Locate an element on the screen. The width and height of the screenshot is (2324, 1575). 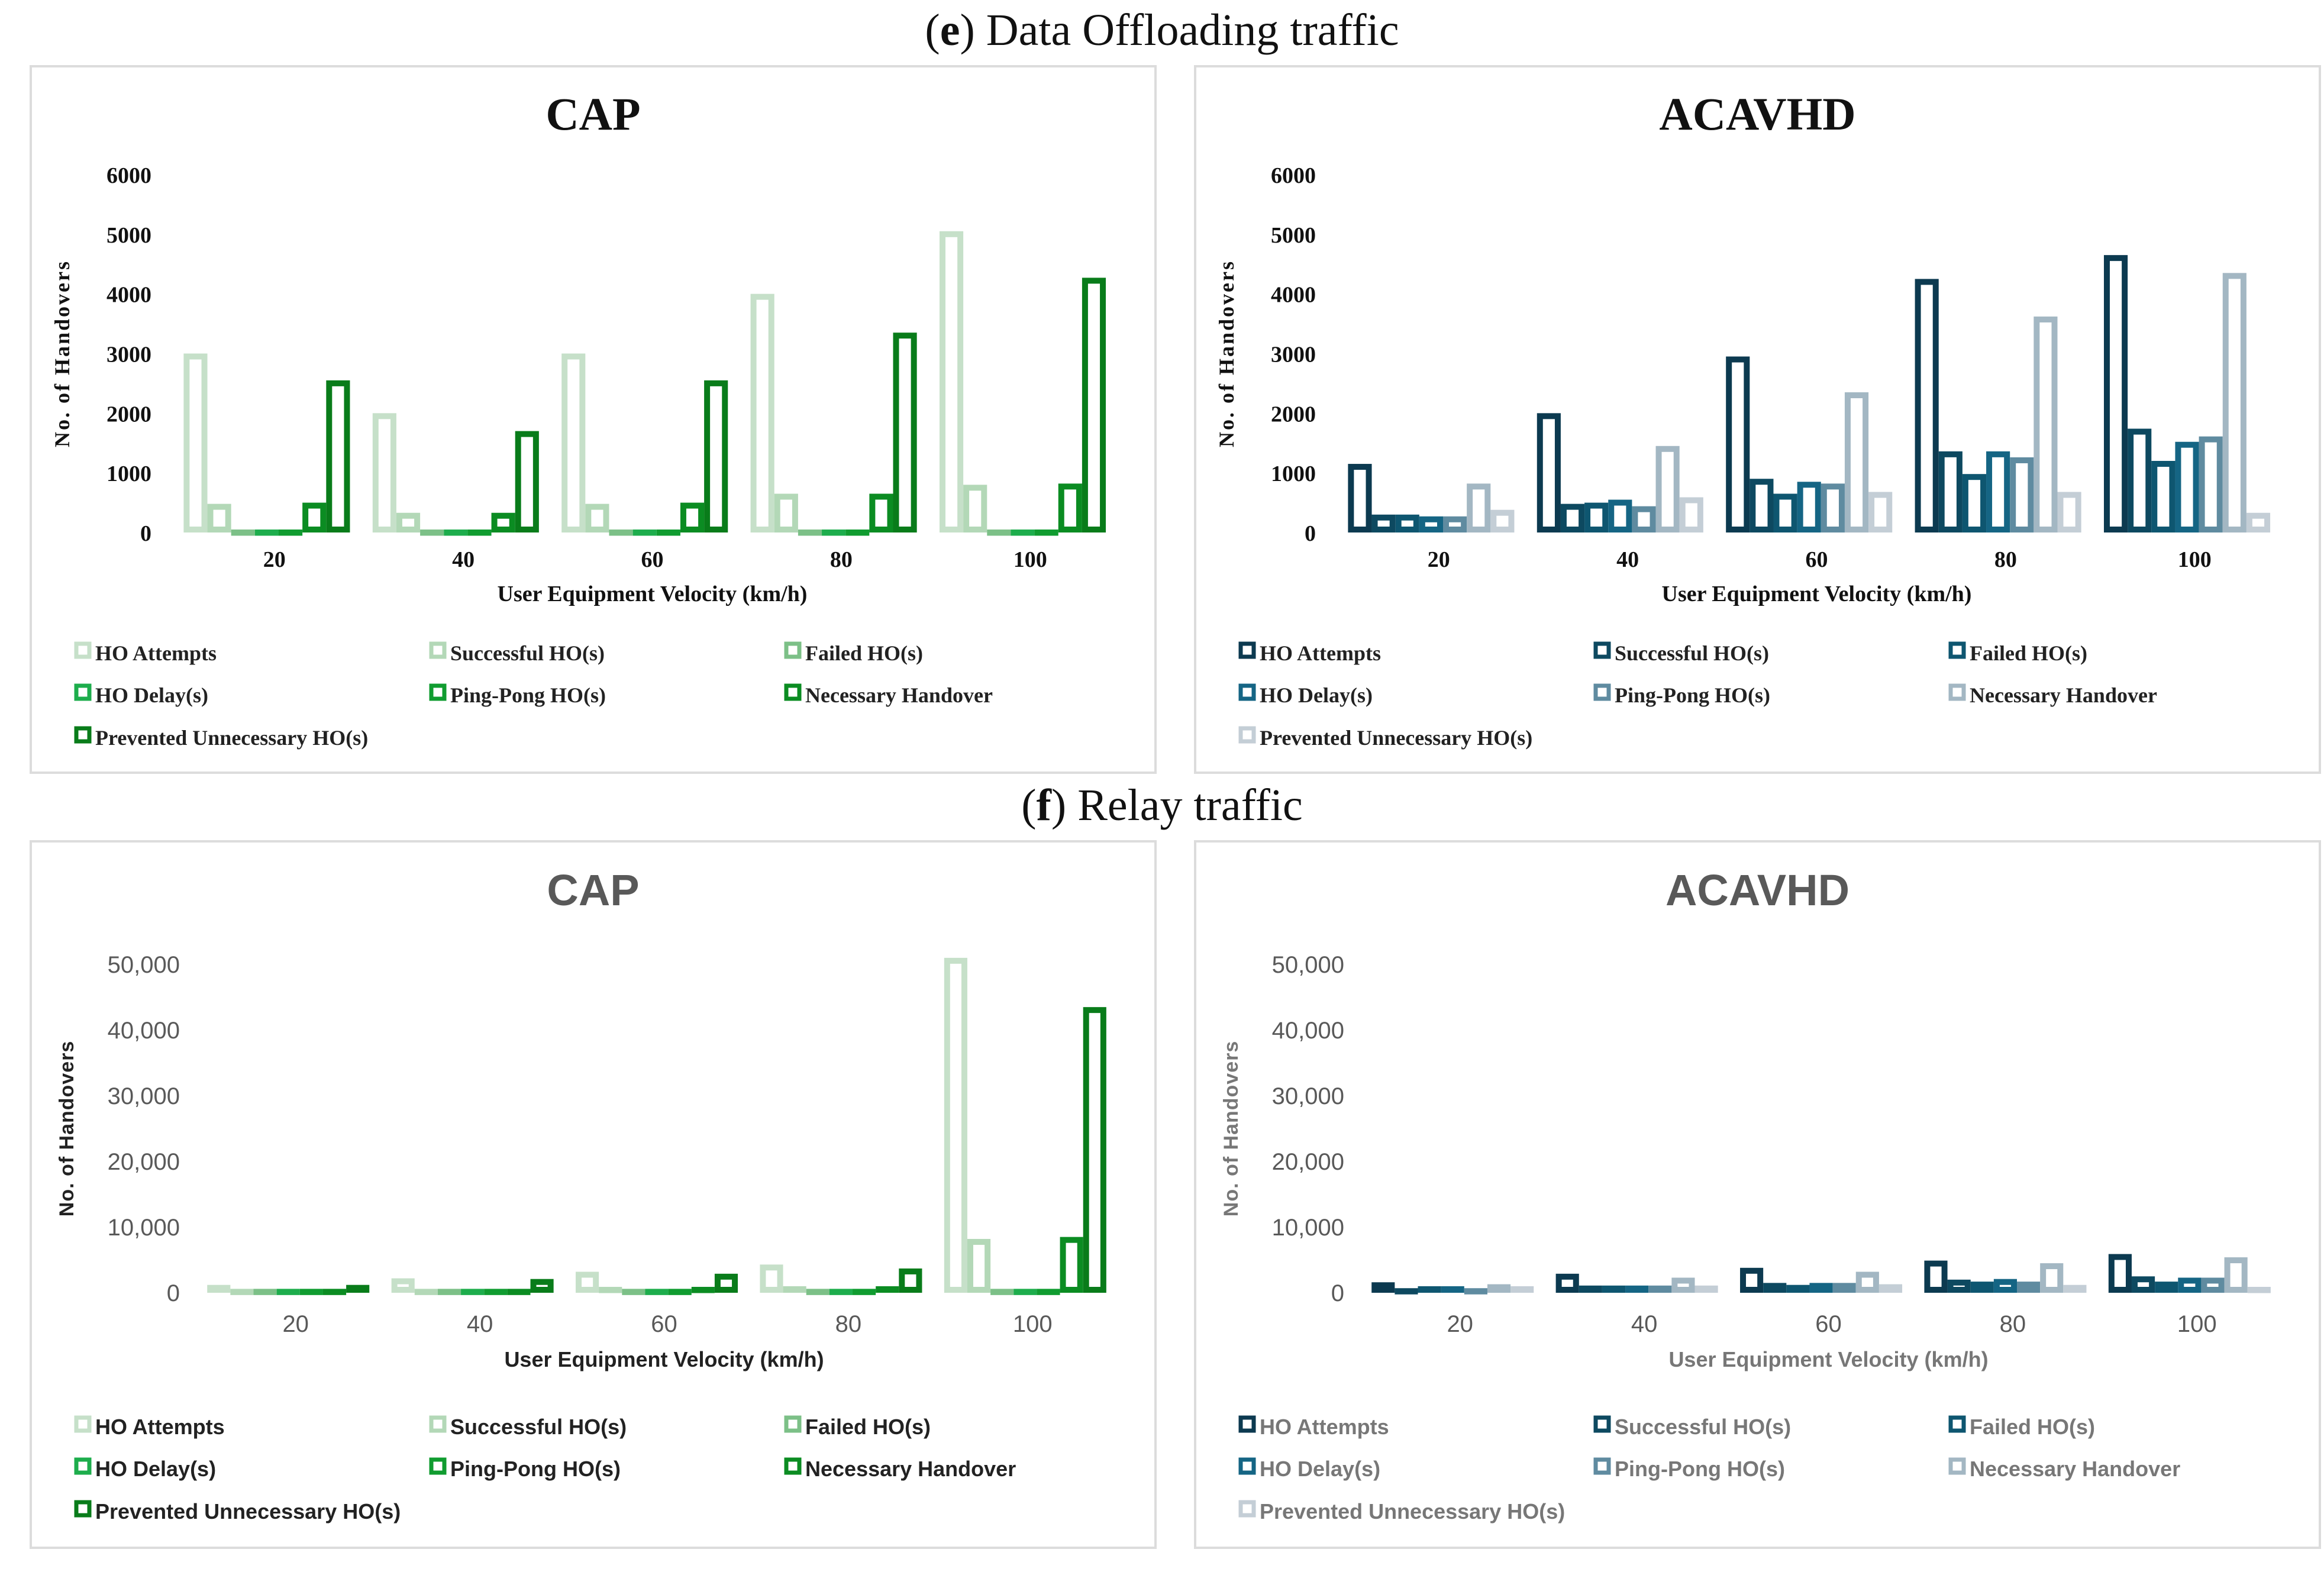
section-title-text: Relay traffic is located at coordinates (1190, 805).